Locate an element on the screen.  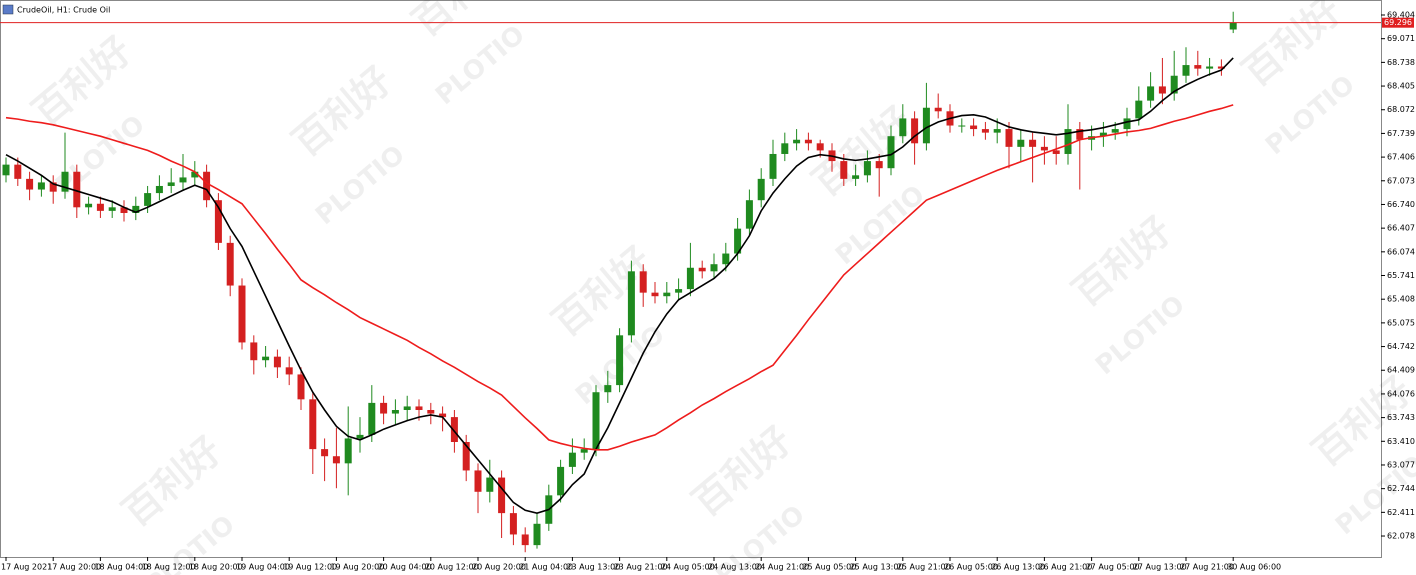
y-tick-label: 66.407 is located at coordinates (1401, 228).